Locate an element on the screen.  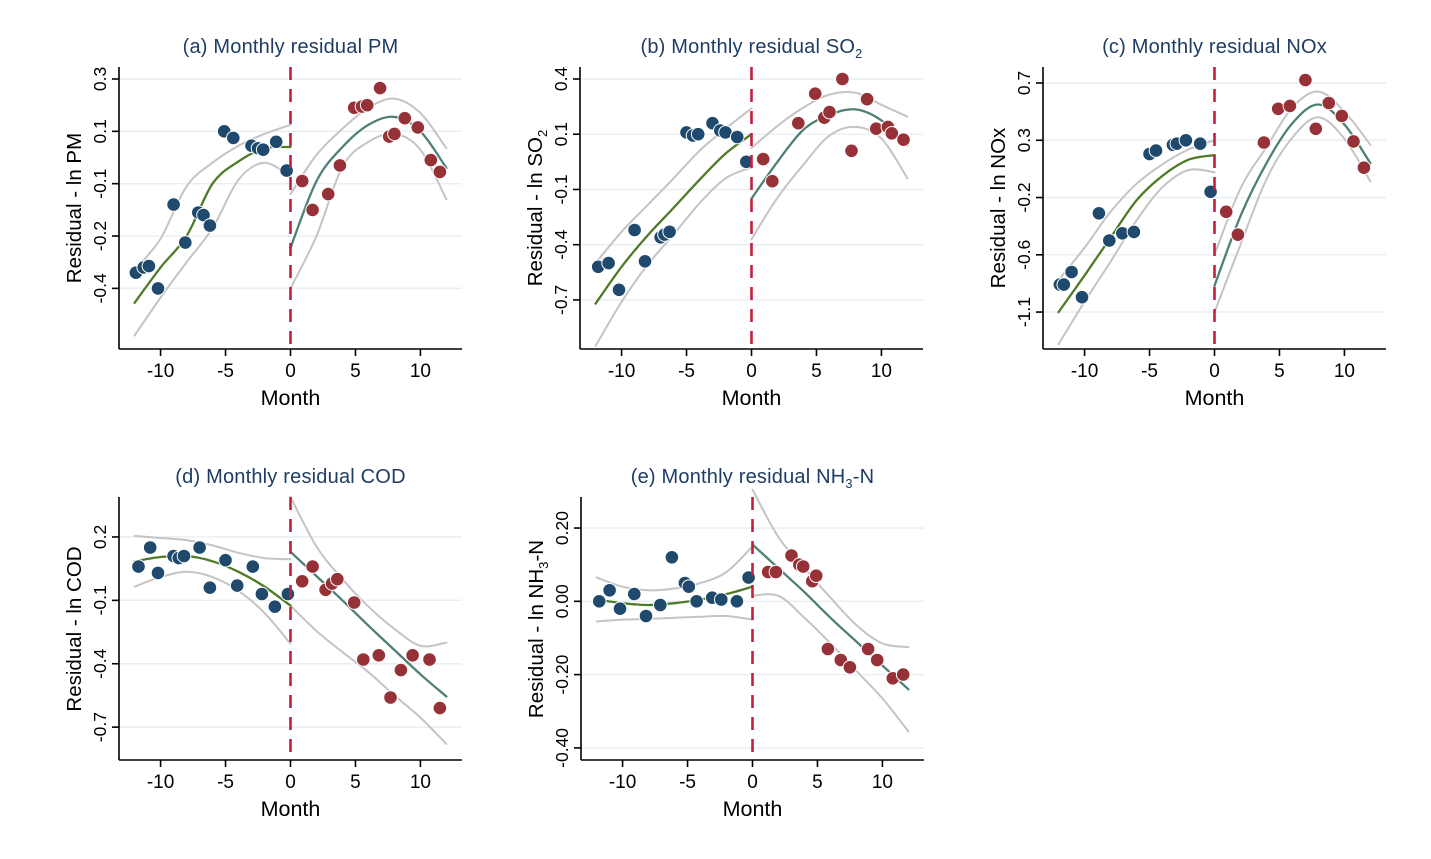
panel-d-title: (d) Monthly residual COD is located at coordinates (291, 478).